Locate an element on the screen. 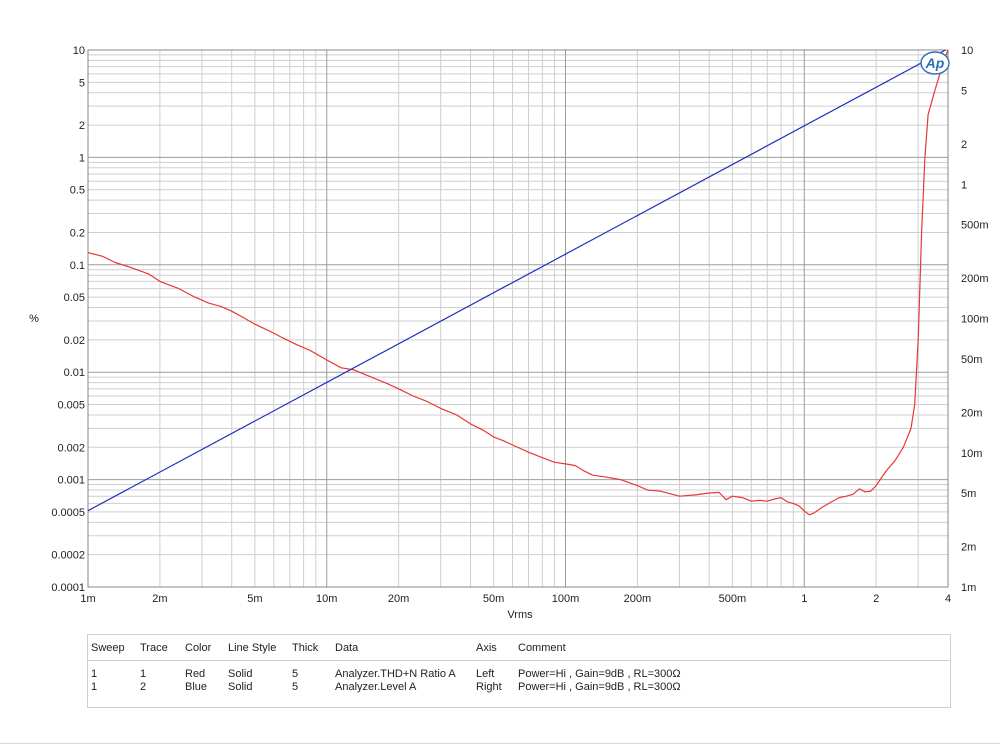 This screenshot has width=1000, height=750. ap-logo-ring is located at coordinates (935, 63).